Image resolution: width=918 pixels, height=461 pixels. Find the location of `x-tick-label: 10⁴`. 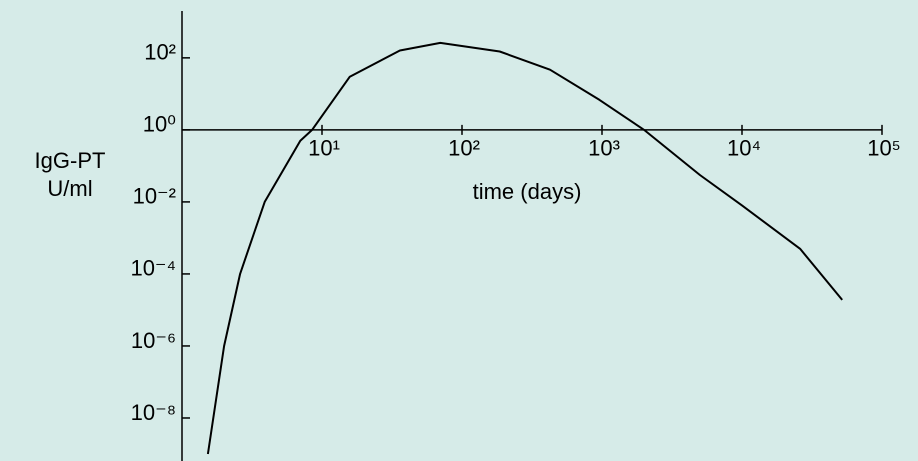

x-tick-label: 10⁴ is located at coordinates (744, 148).